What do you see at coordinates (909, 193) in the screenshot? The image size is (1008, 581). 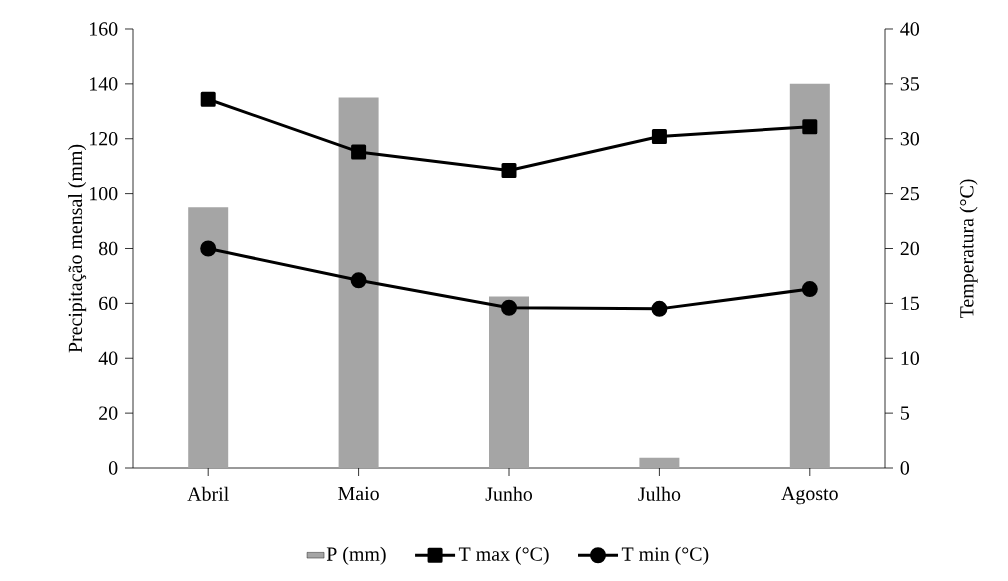 I see `y2-tick-label: 25` at bounding box center [909, 193].